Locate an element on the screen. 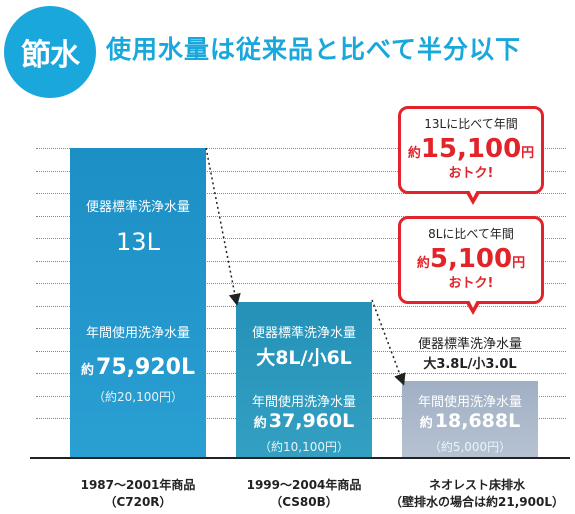  callout2-prefix: 約 is located at coordinates (423, 263).